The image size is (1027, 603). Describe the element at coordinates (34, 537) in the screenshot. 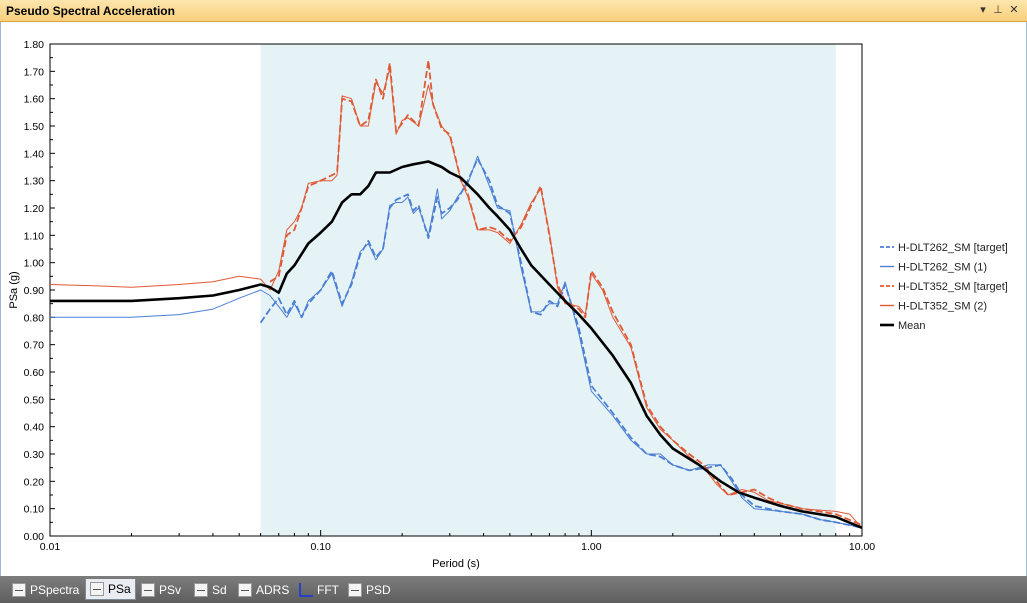

I see `y-tick-label: 0.00` at that location.